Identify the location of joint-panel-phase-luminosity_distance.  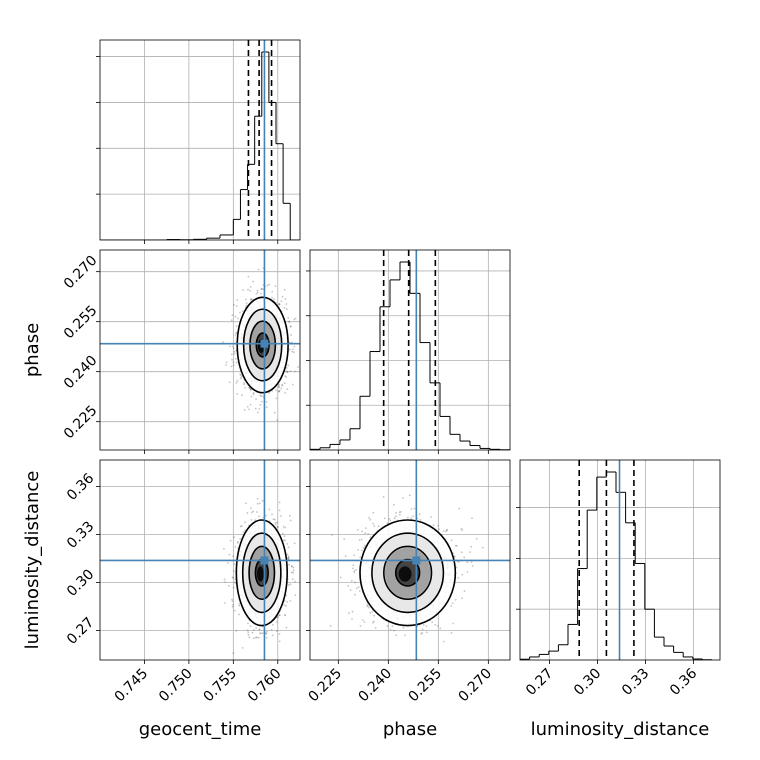
(410, 560).